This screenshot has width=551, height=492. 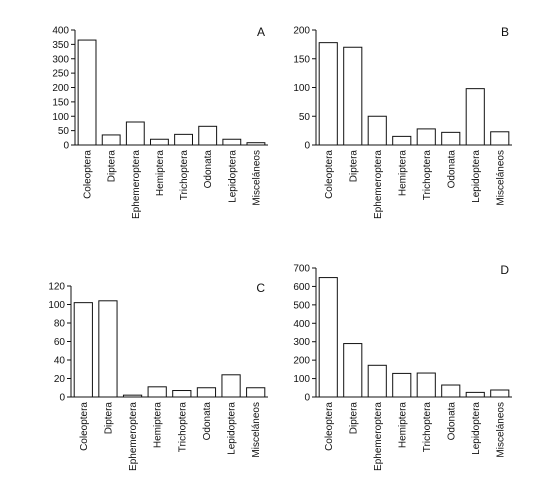 I want to click on panel-letter: D, so click(x=504, y=270).